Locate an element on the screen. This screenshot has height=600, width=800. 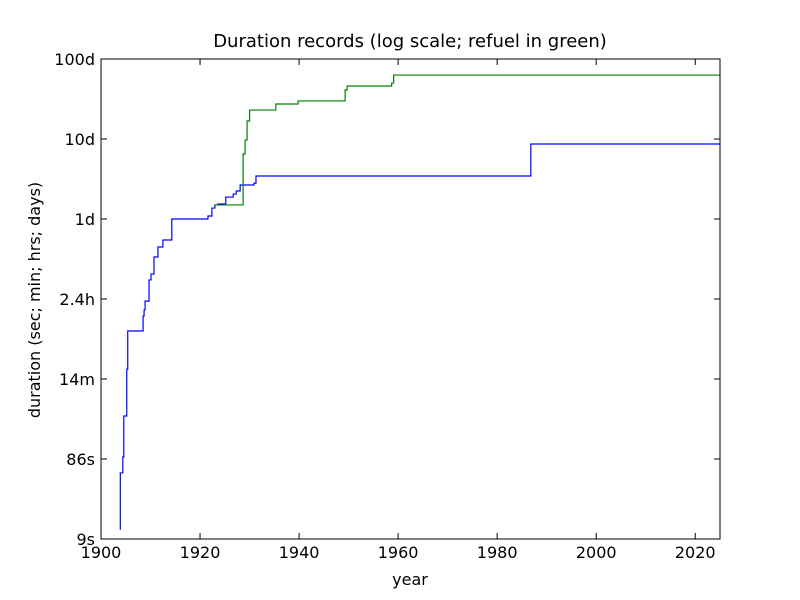
y-tick-label: 9s is located at coordinates (85, 539).